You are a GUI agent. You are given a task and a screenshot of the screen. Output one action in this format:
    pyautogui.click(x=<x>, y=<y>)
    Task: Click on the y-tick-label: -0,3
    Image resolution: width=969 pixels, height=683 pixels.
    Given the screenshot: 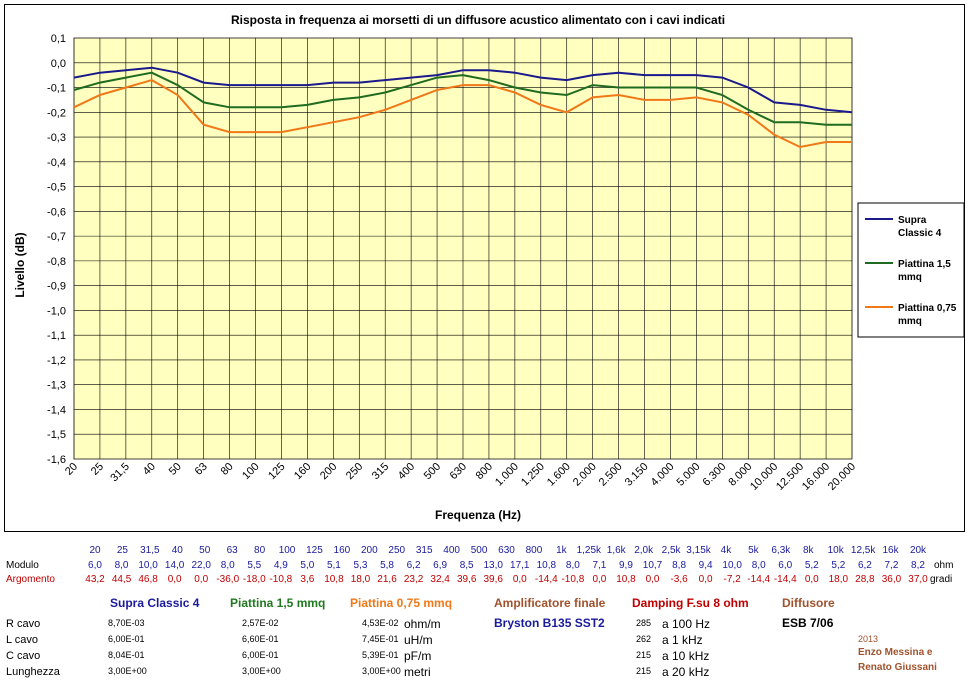 What is the action you would take?
    pyautogui.click(x=56, y=138)
    